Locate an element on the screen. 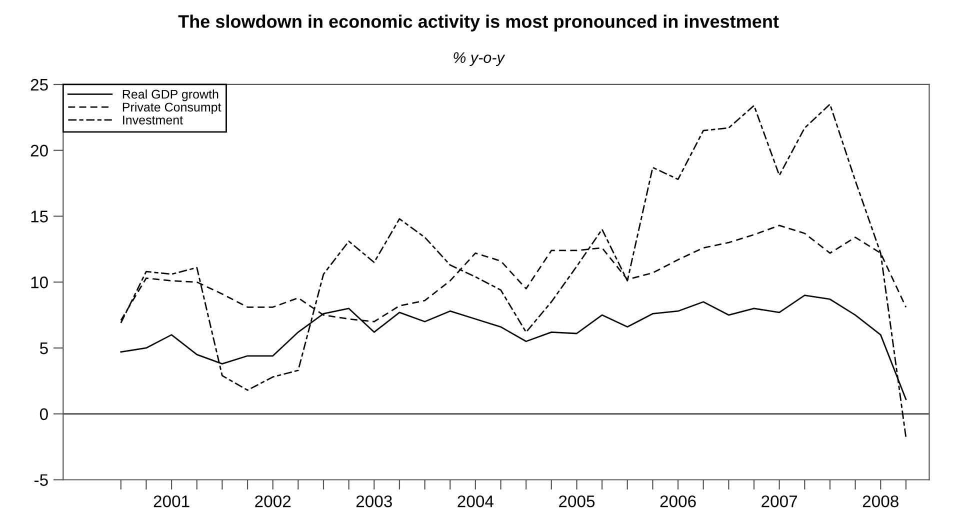 The image size is (957, 512). x-tick-label: 2002 is located at coordinates (273, 501).